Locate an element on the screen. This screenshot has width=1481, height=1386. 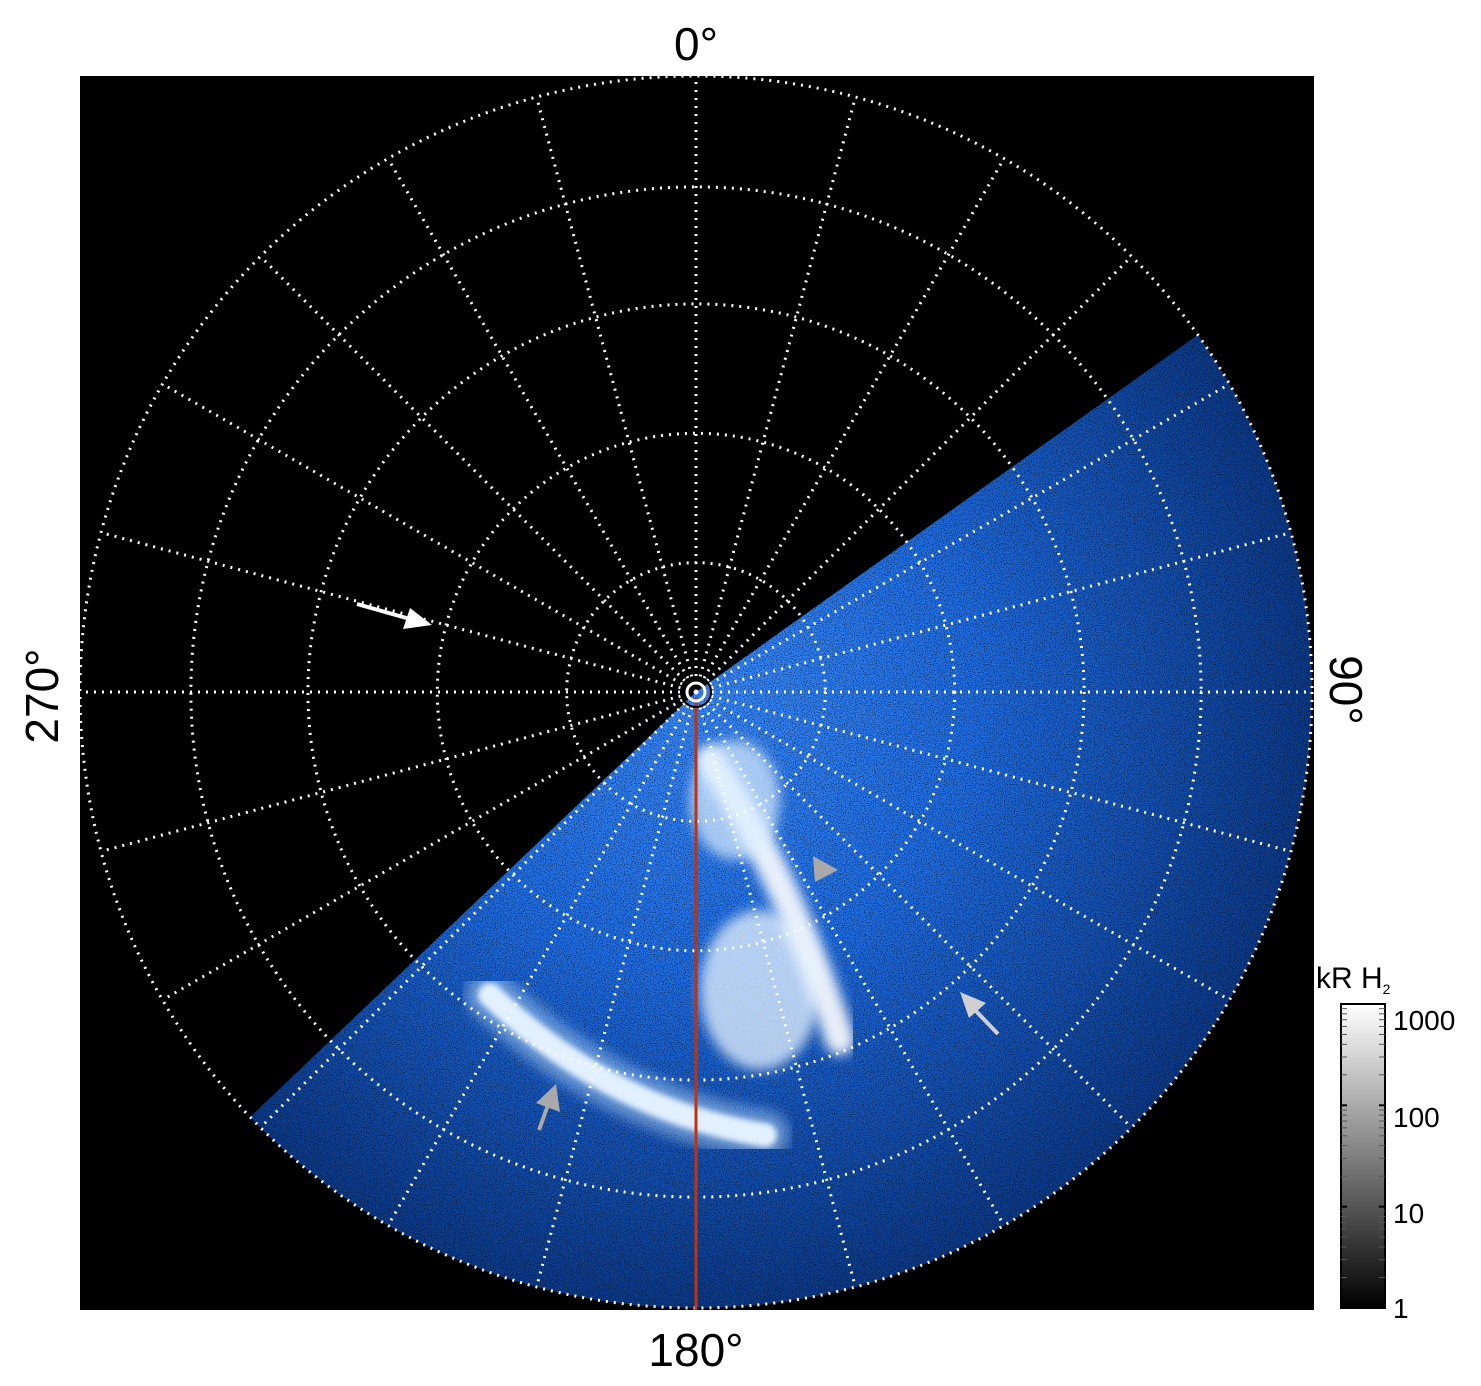
label-0-deg: 0° is located at coordinates (696, 44).